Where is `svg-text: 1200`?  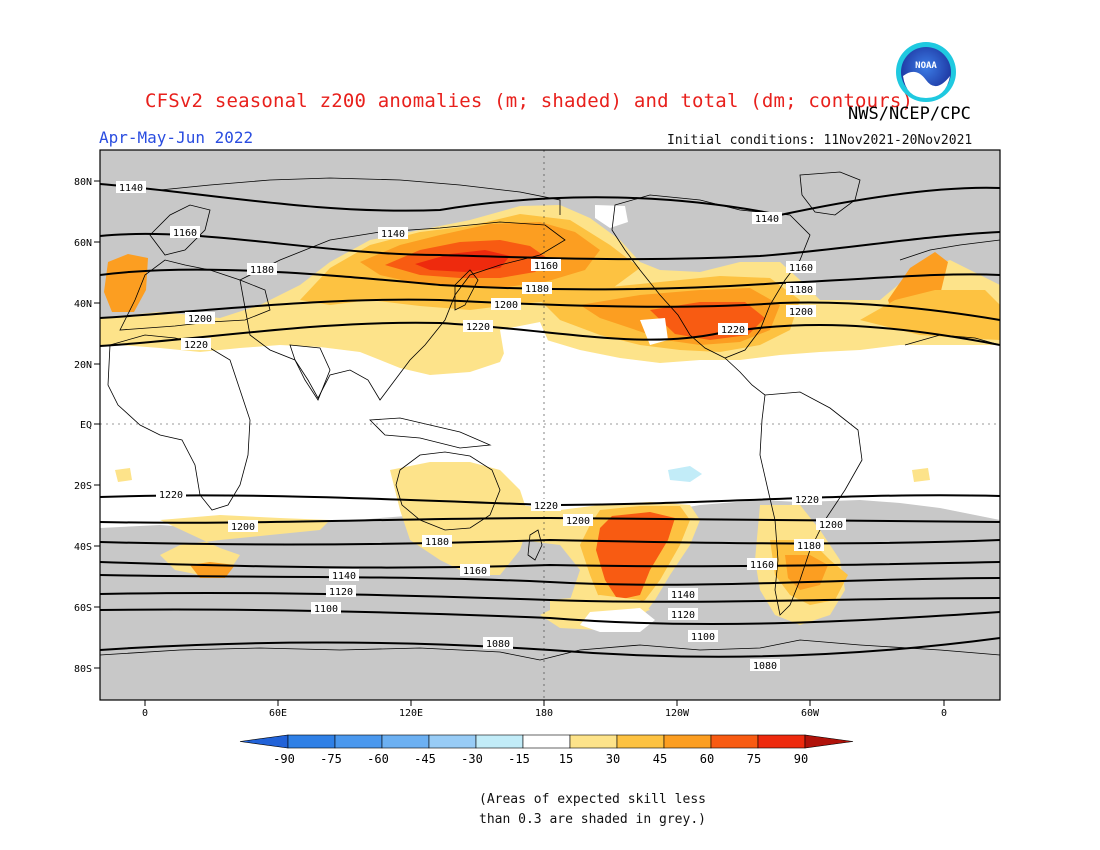
svg-text: 1200 is located at coordinates (831, 525).